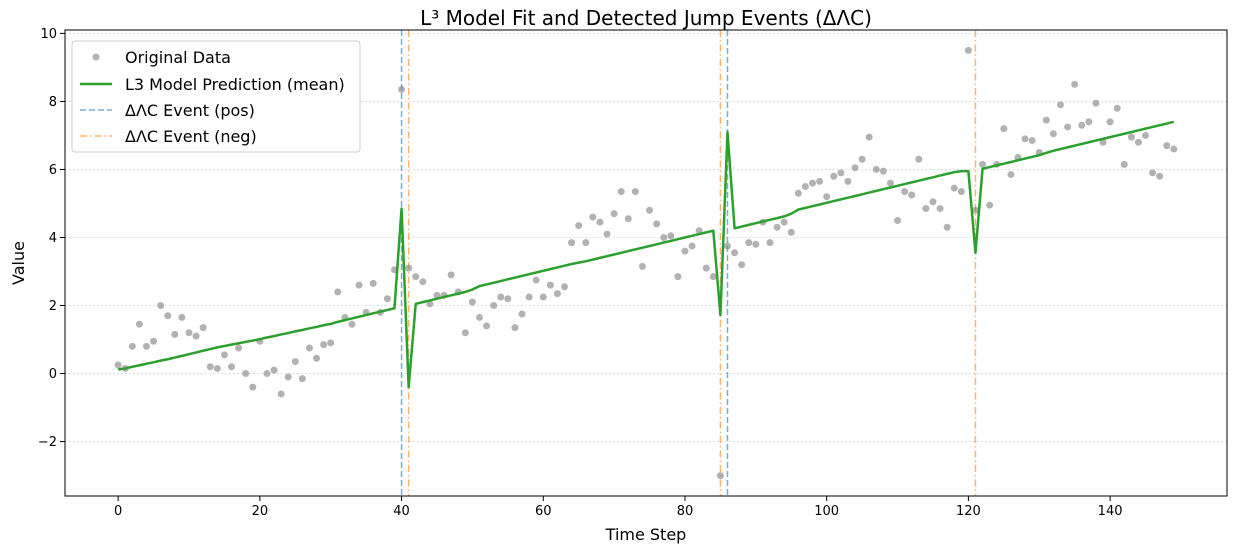 Image resolution: width=1236 pixels, height=553 pixels. Describe the element at coordinates (53, 306) in the screenshot. I see `y-tick-label: 2` at that location.